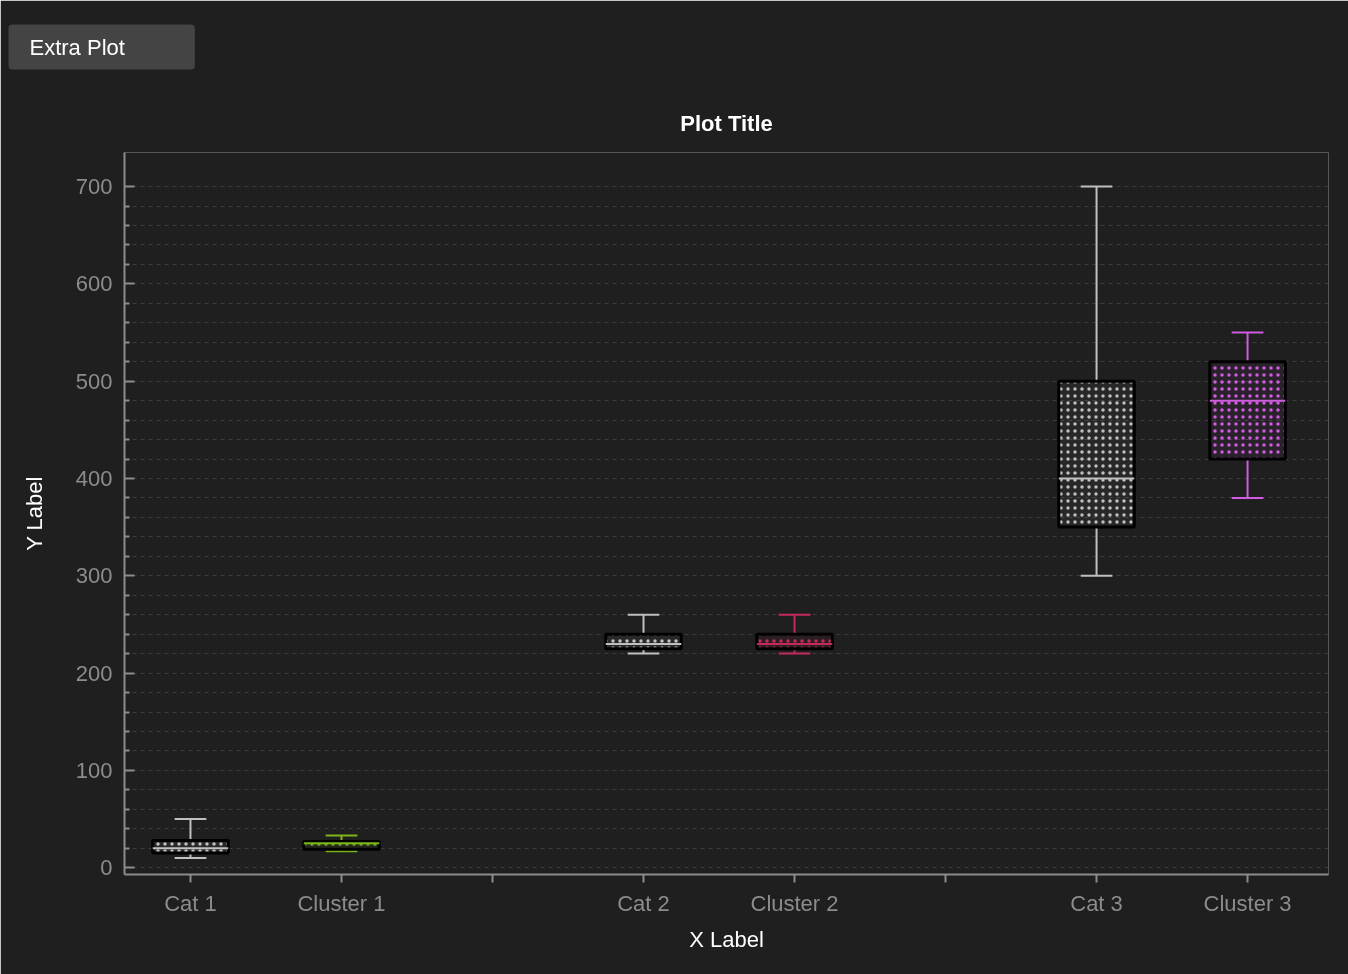 This screenshot has height=974, width=1348. I want to click on y-tick-label: 400, so click(94, 478).